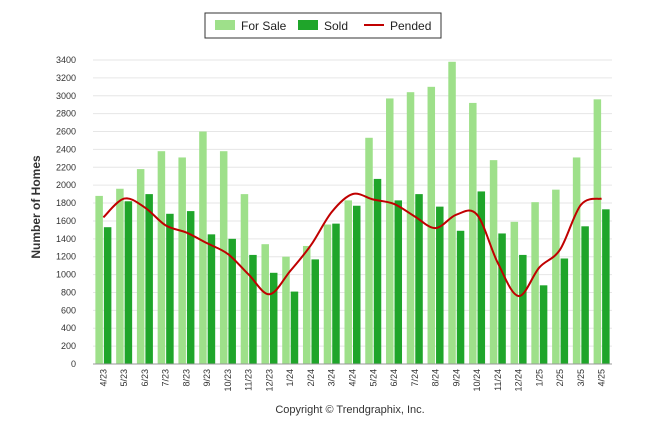 The image size is (646, 434). I want to click on y-tick-label: 2200, so click(66, 167).